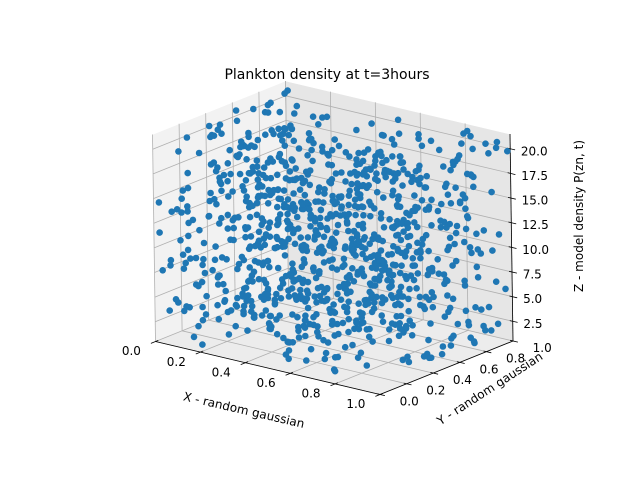 The width and height of the screenshot is (640, 480). I want to click on z-tick-label: 12.5, so click(535, 225).